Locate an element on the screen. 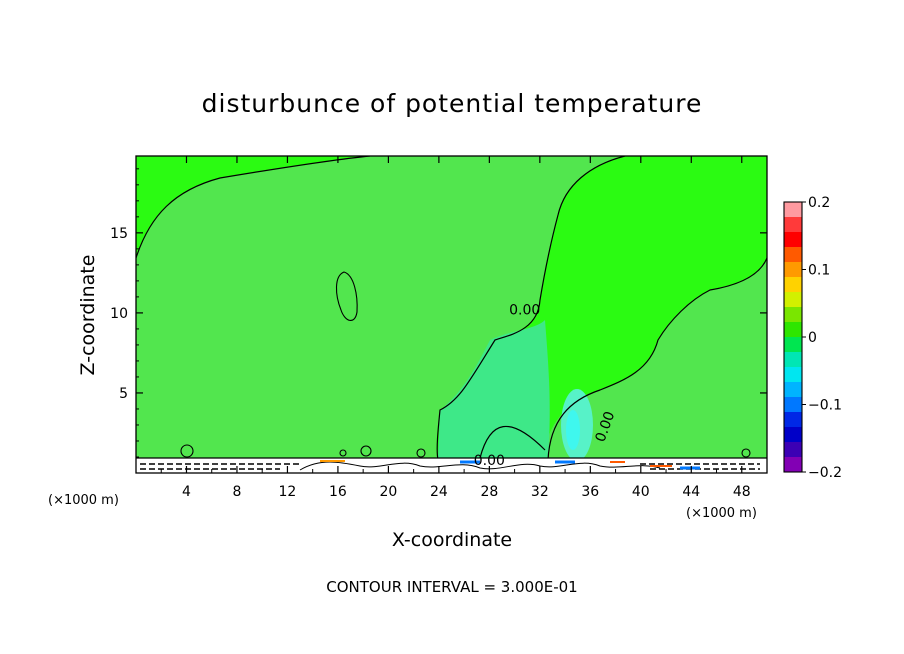 This screenshot has width=904, height=654. x-tick-label: 32 is located at coordinates (540, 492).